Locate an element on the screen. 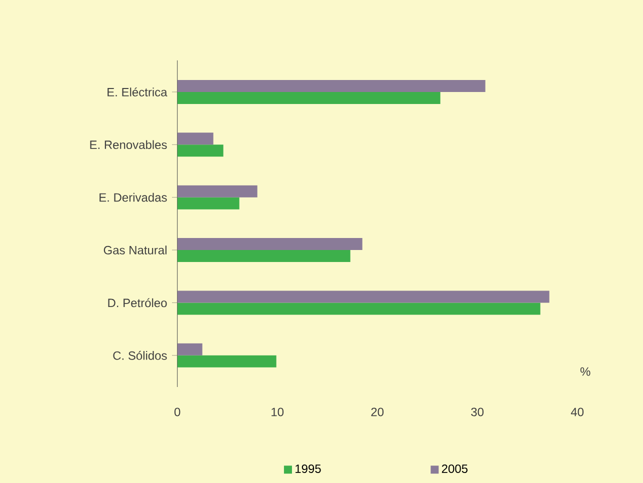  y-tick-label: E. Renovables is located at coordinates (128, 145).